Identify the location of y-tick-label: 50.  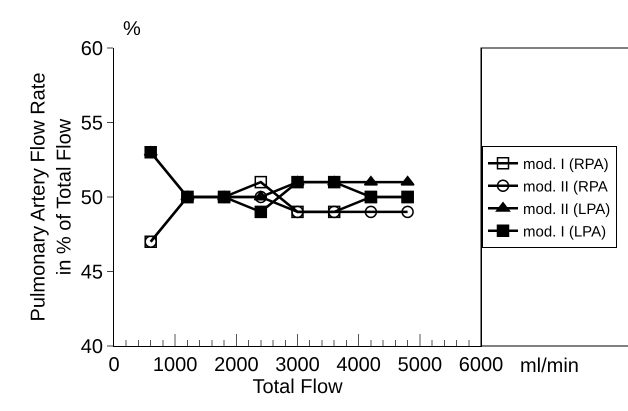
(91, 198).